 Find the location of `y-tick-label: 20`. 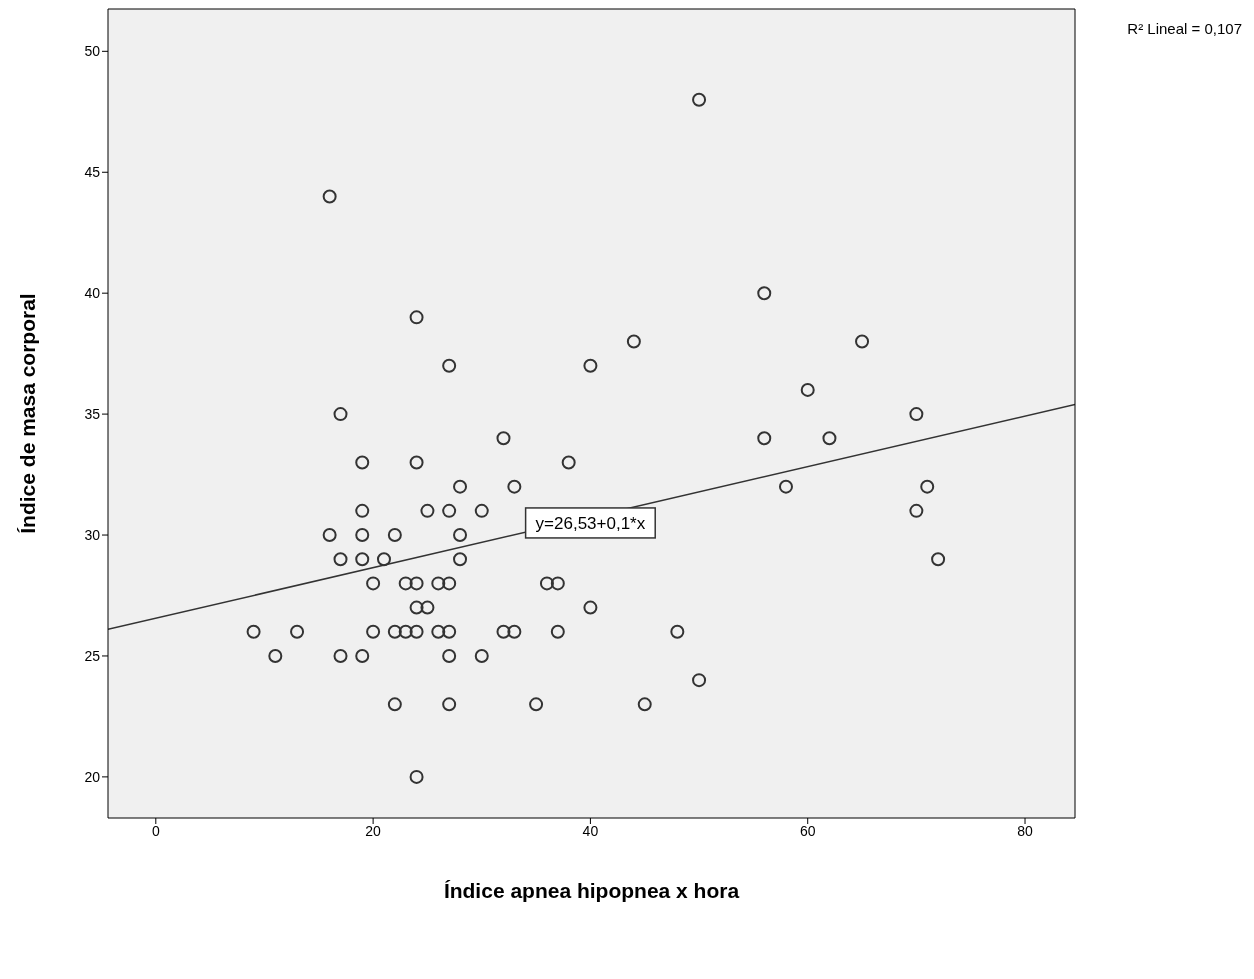

y-tick-label: 20 is located at coordinates (92, 776).